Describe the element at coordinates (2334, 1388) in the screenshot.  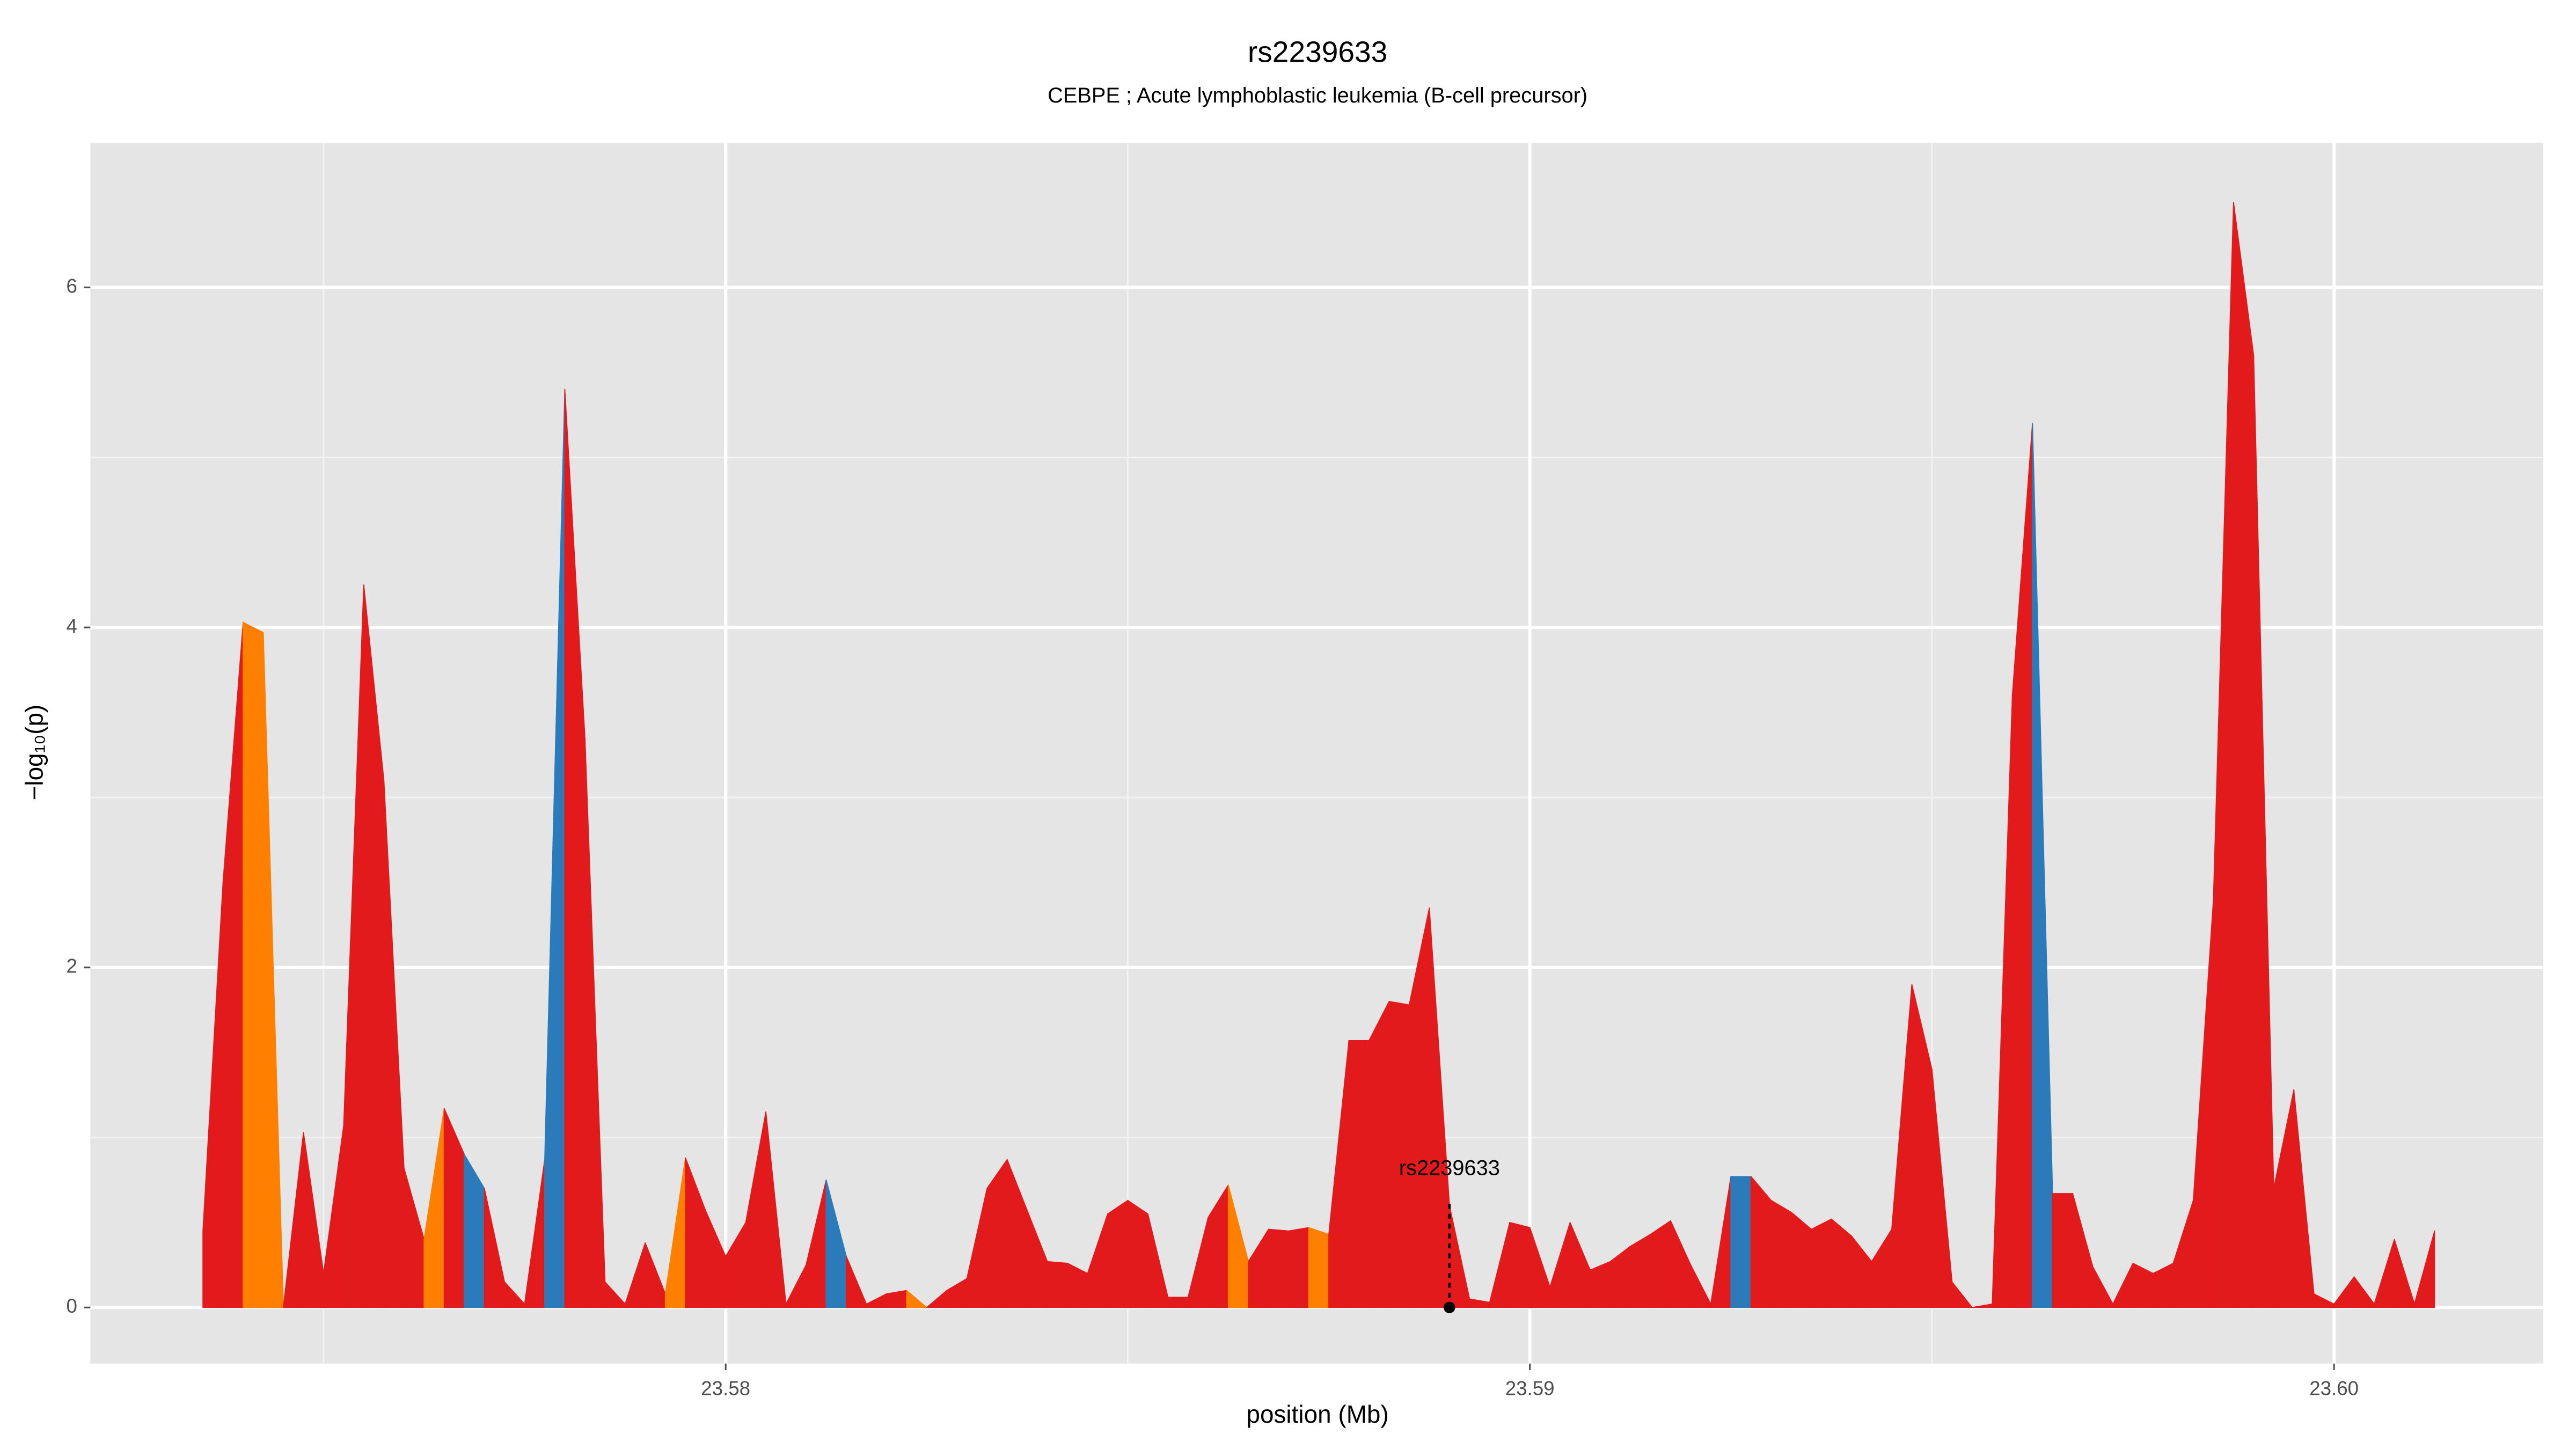
I see `x-tick-label: 23.60` at that location.